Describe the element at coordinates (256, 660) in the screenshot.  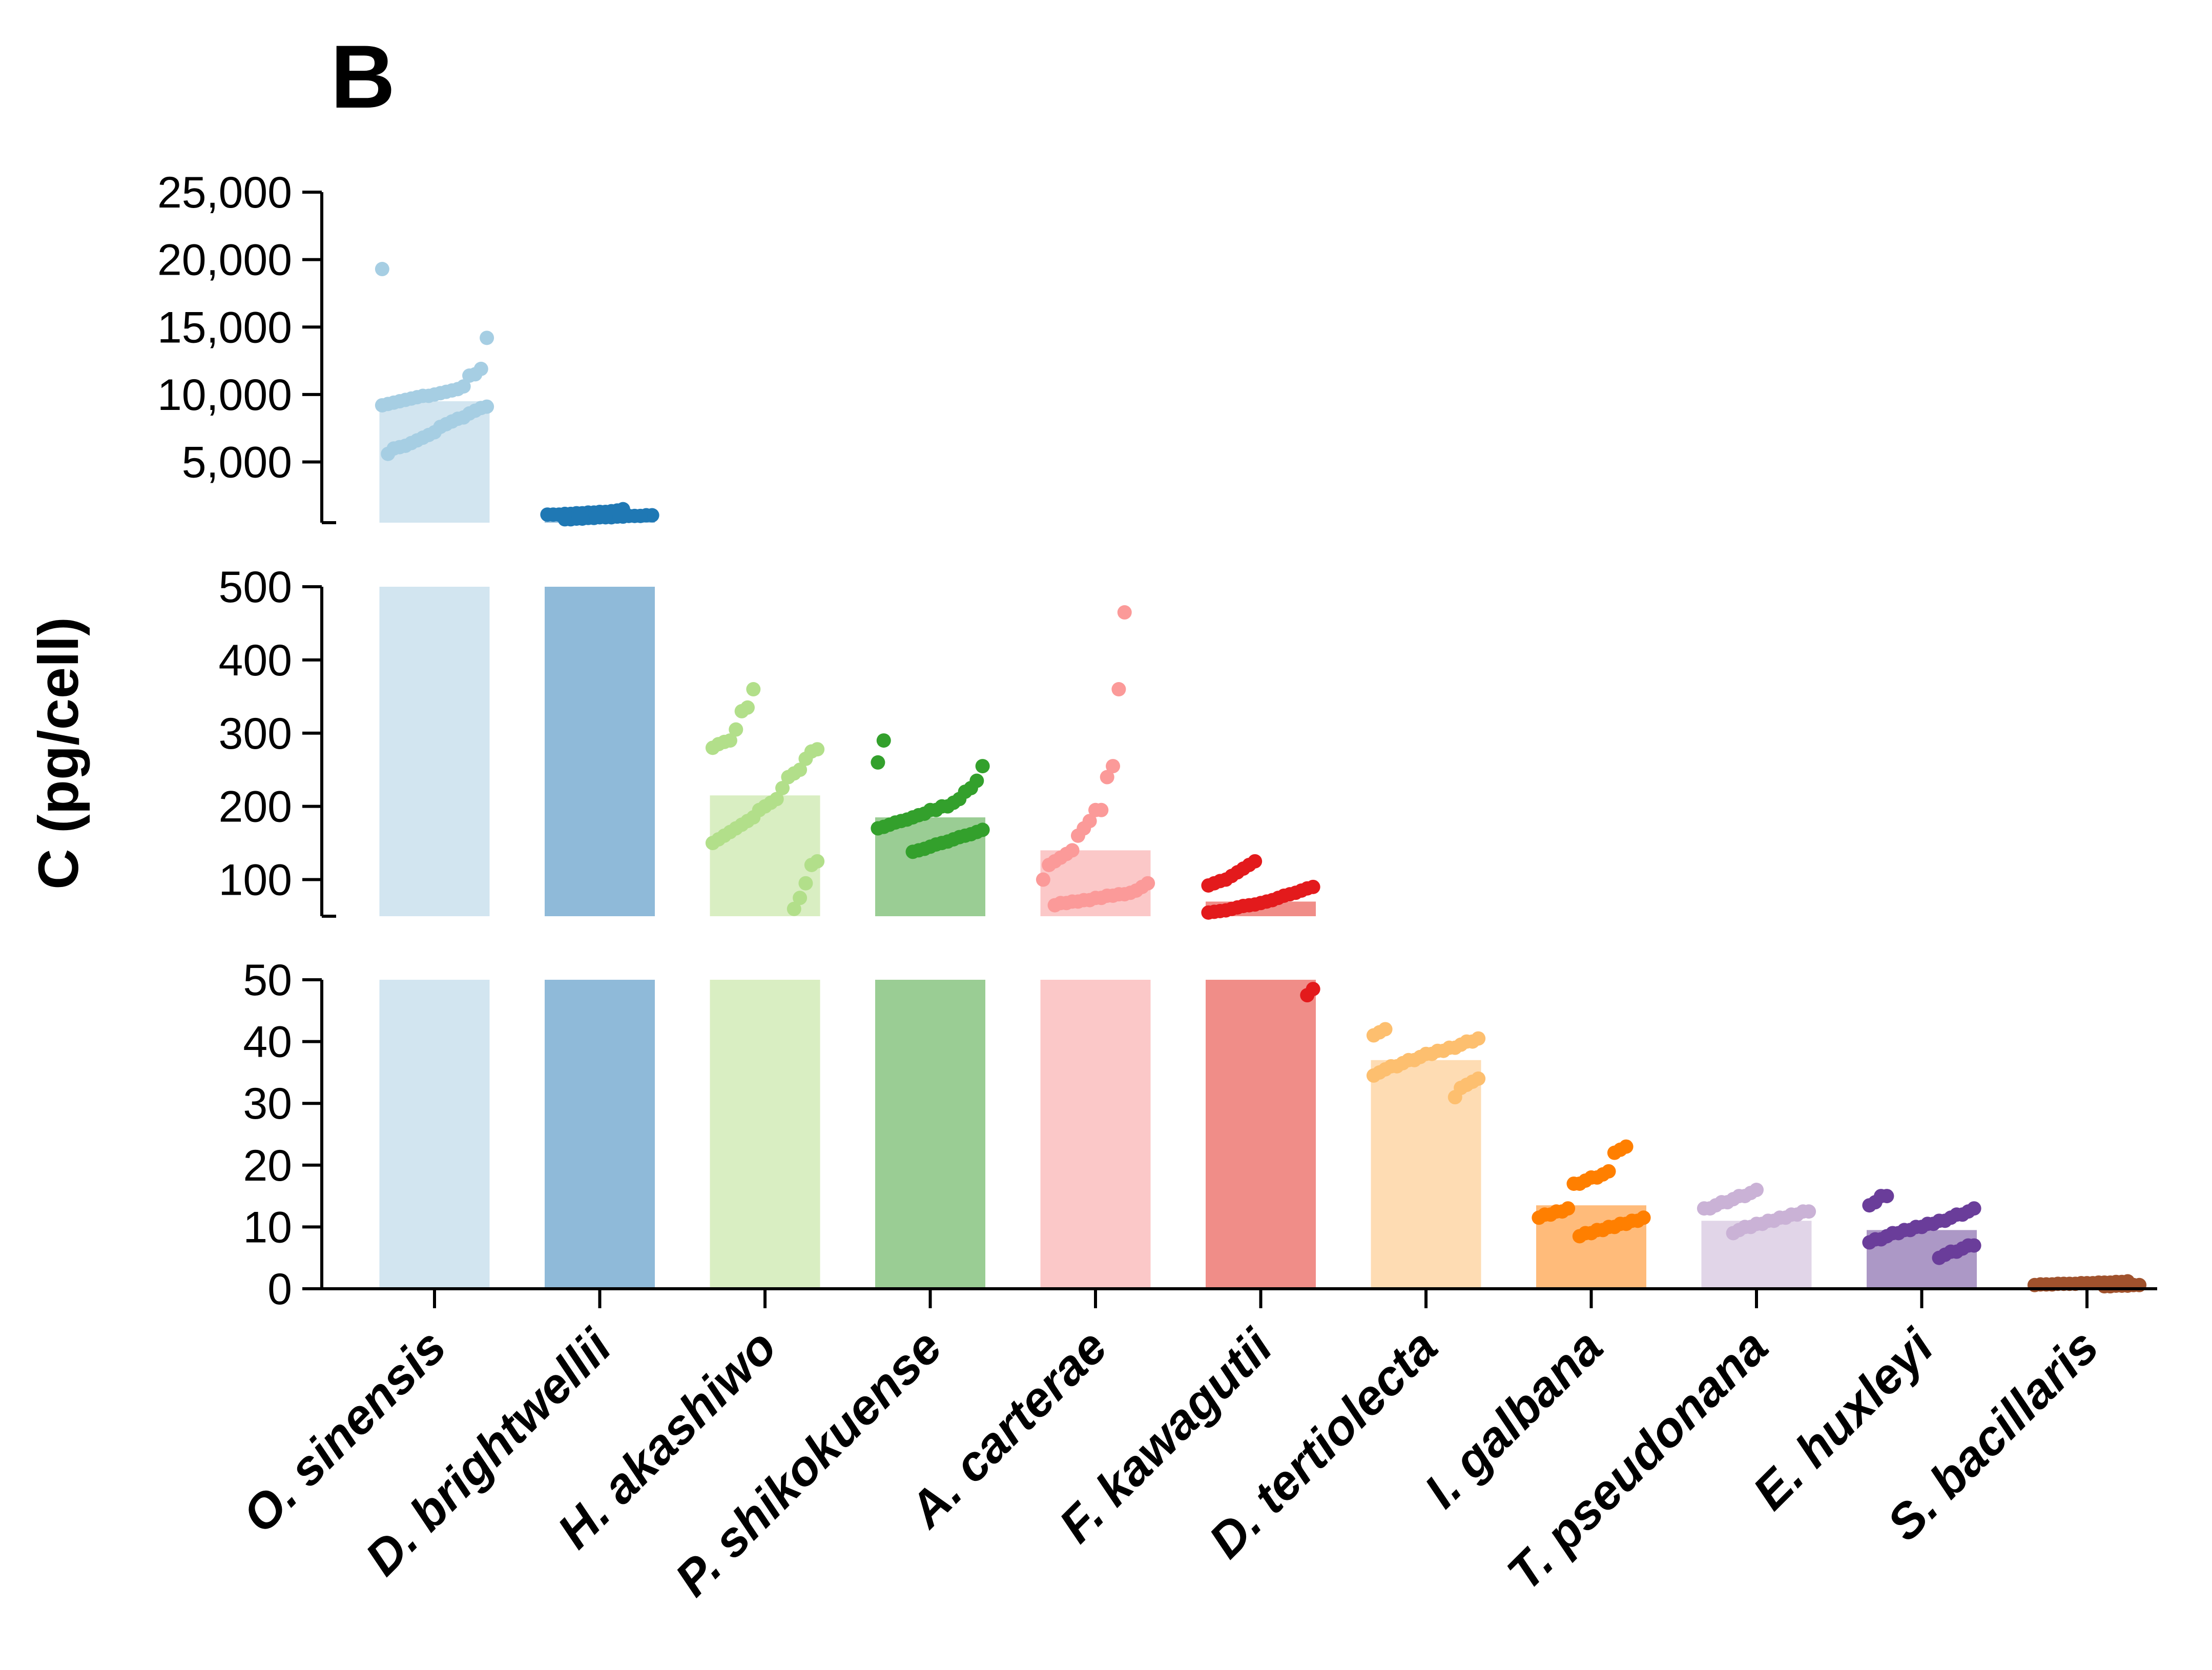
I see `y-tick-label: 400` at that location.